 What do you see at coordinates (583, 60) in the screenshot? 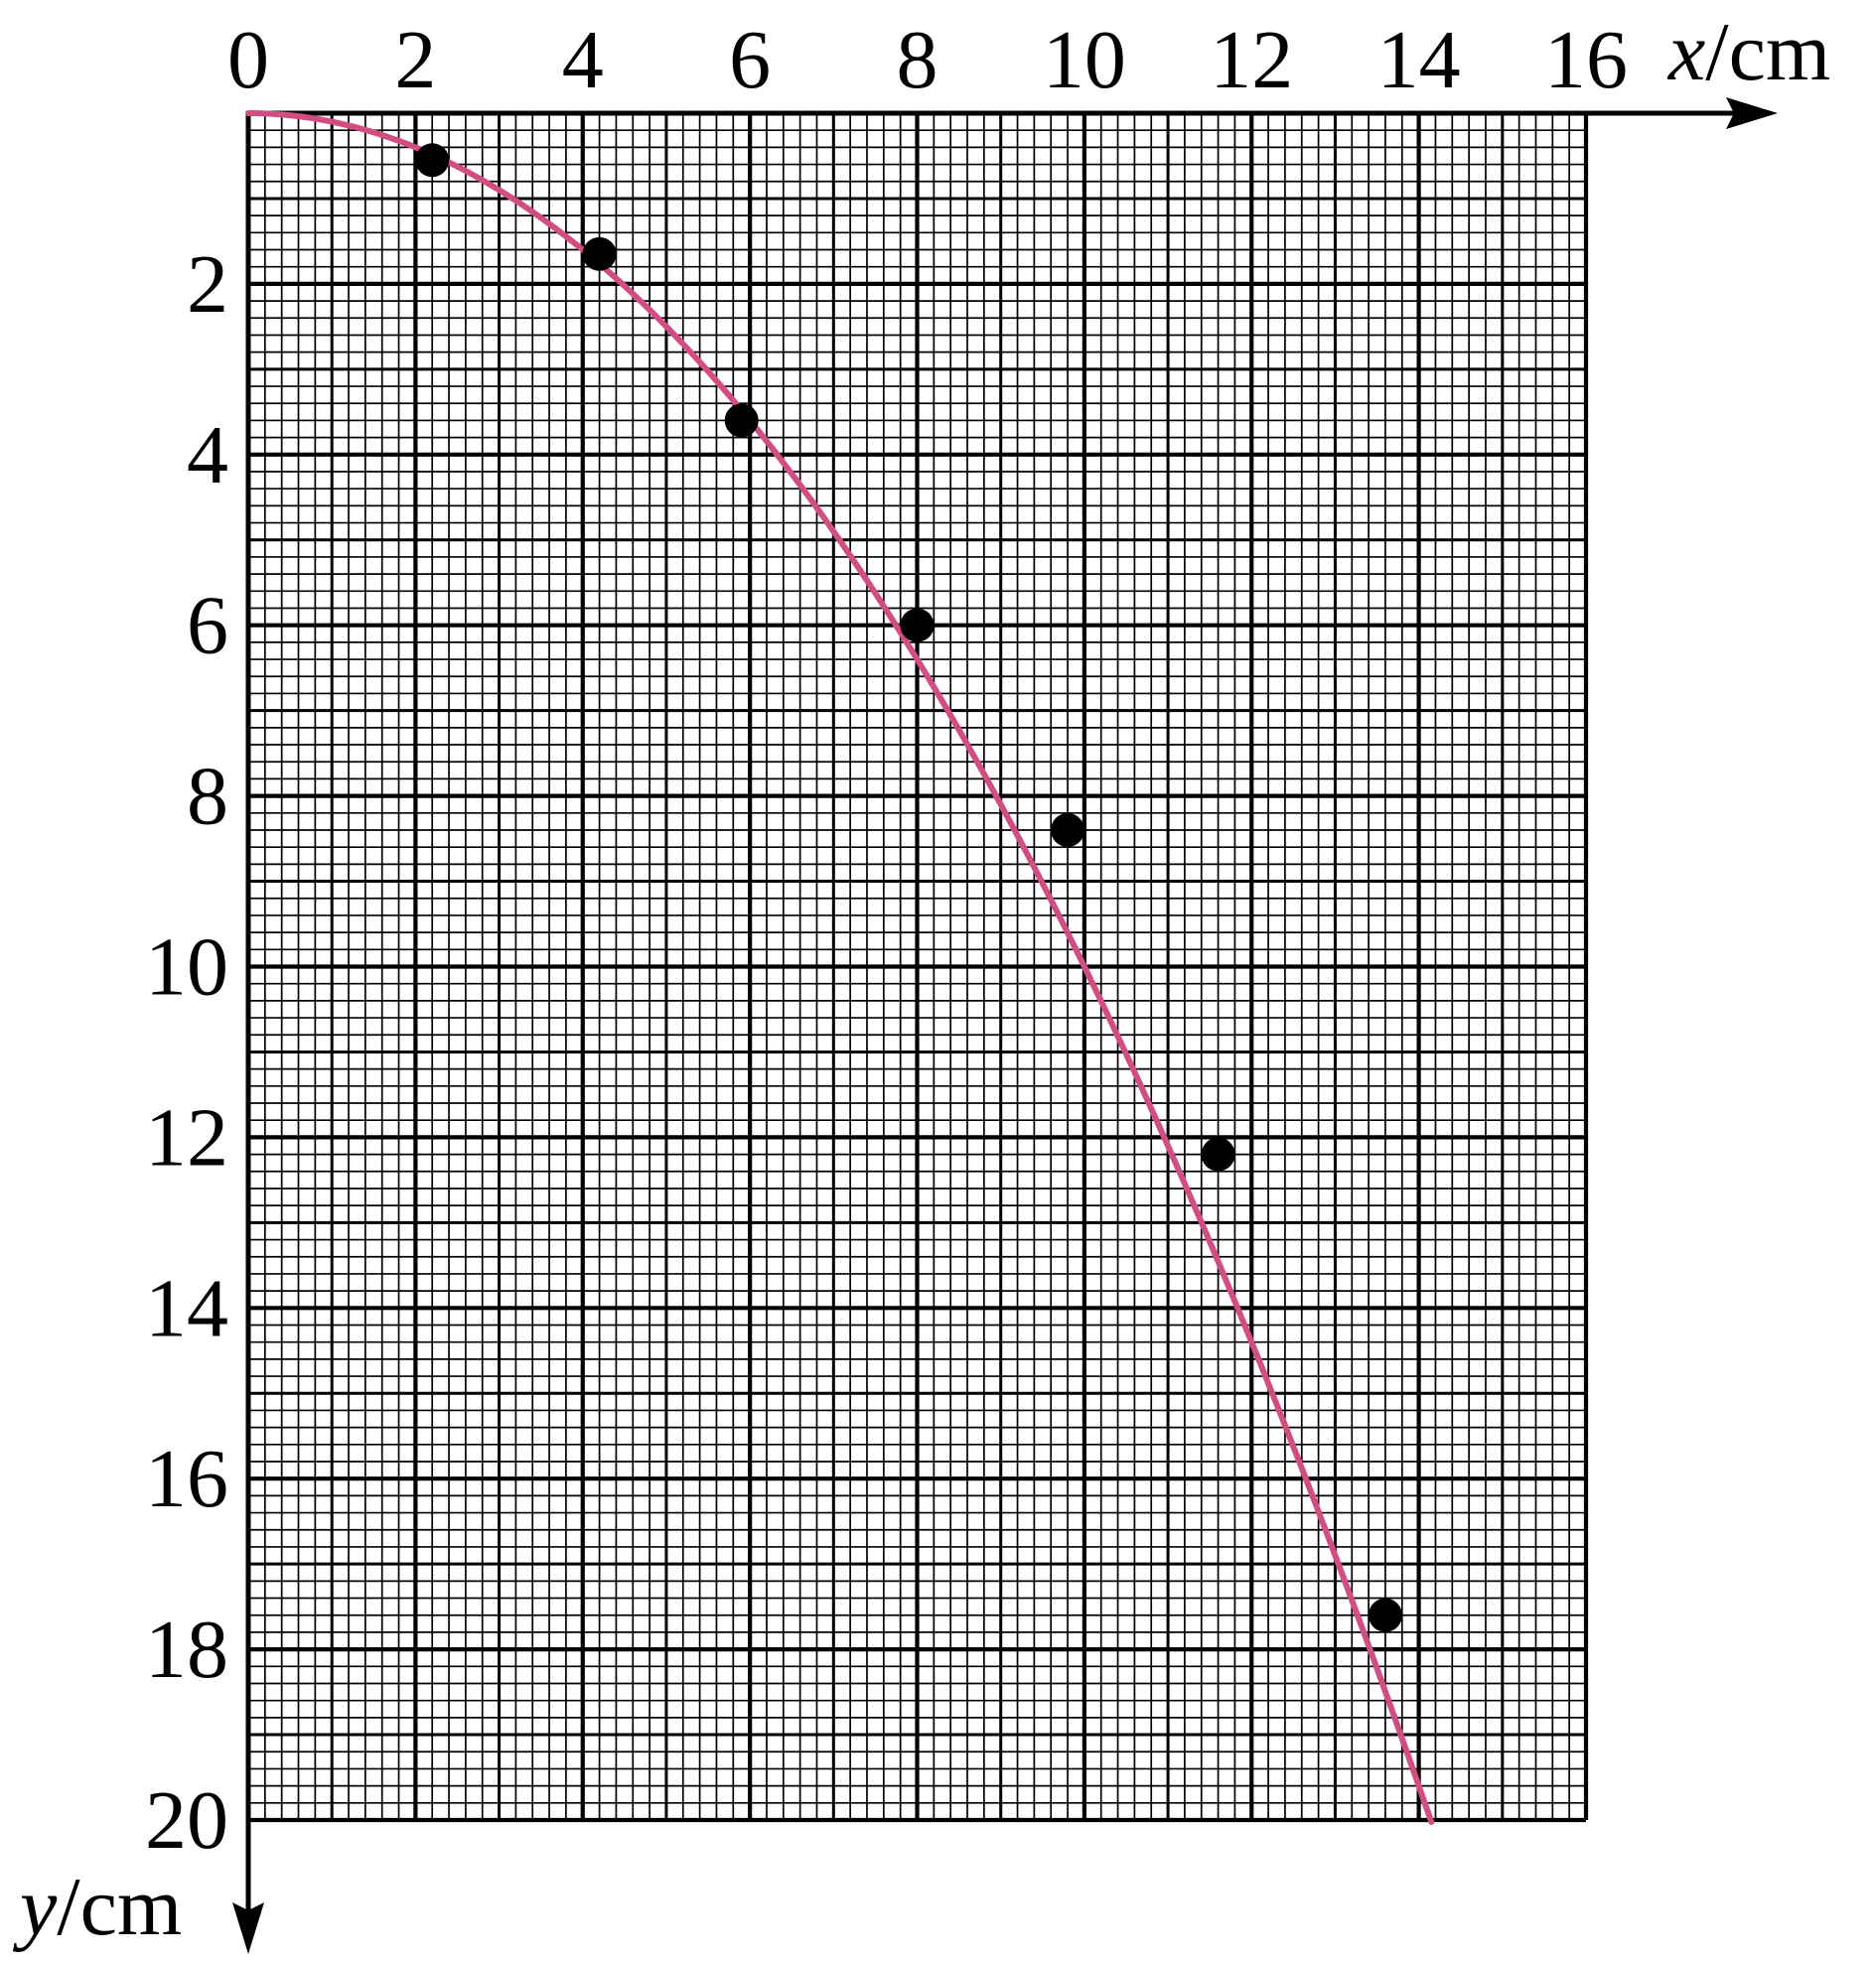
I see `x-tick-label: 4` at bounding box center [583, 60].